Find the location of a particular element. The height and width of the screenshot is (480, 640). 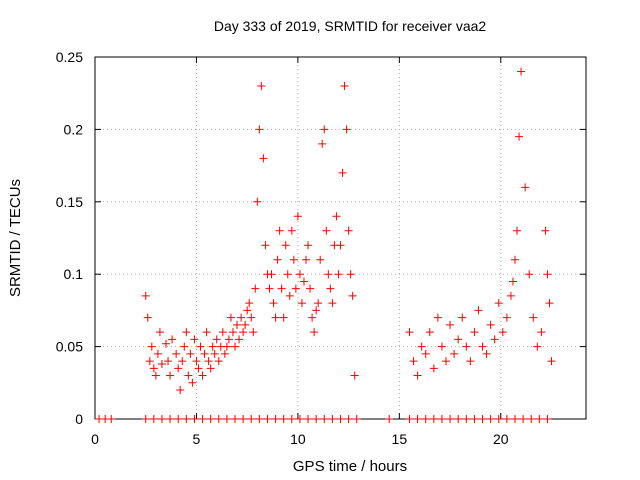

x-tick-label: 0 is located at coordinates (95, 439).